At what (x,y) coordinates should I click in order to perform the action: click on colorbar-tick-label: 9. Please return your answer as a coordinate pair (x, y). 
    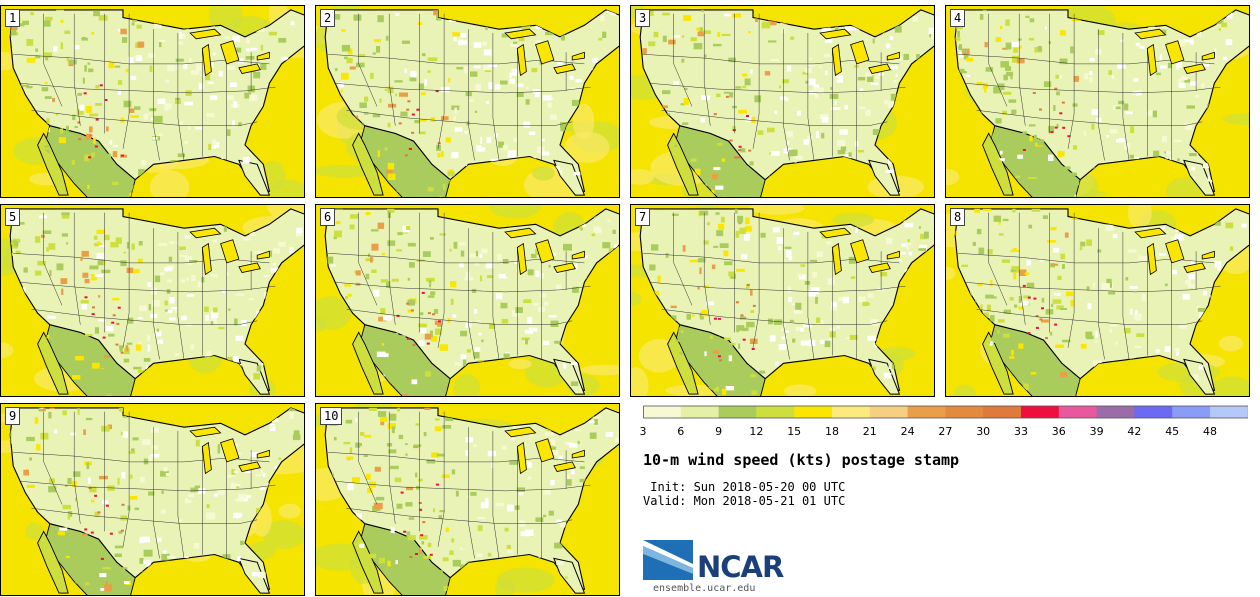
    Looking at the image, I should click on (719, 431).